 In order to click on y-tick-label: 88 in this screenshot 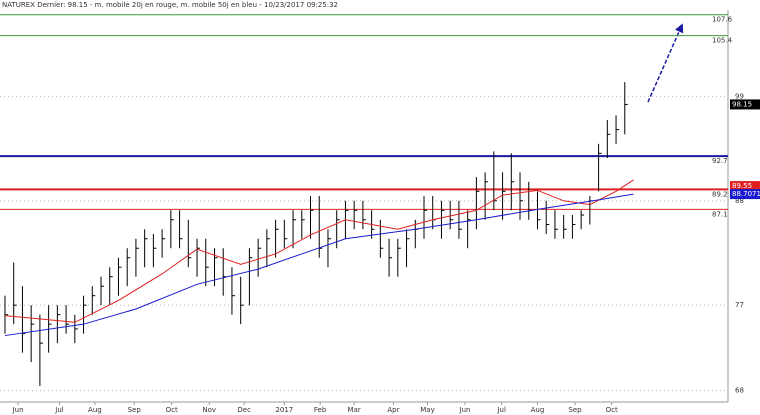, I will do `click(739, 201)`.